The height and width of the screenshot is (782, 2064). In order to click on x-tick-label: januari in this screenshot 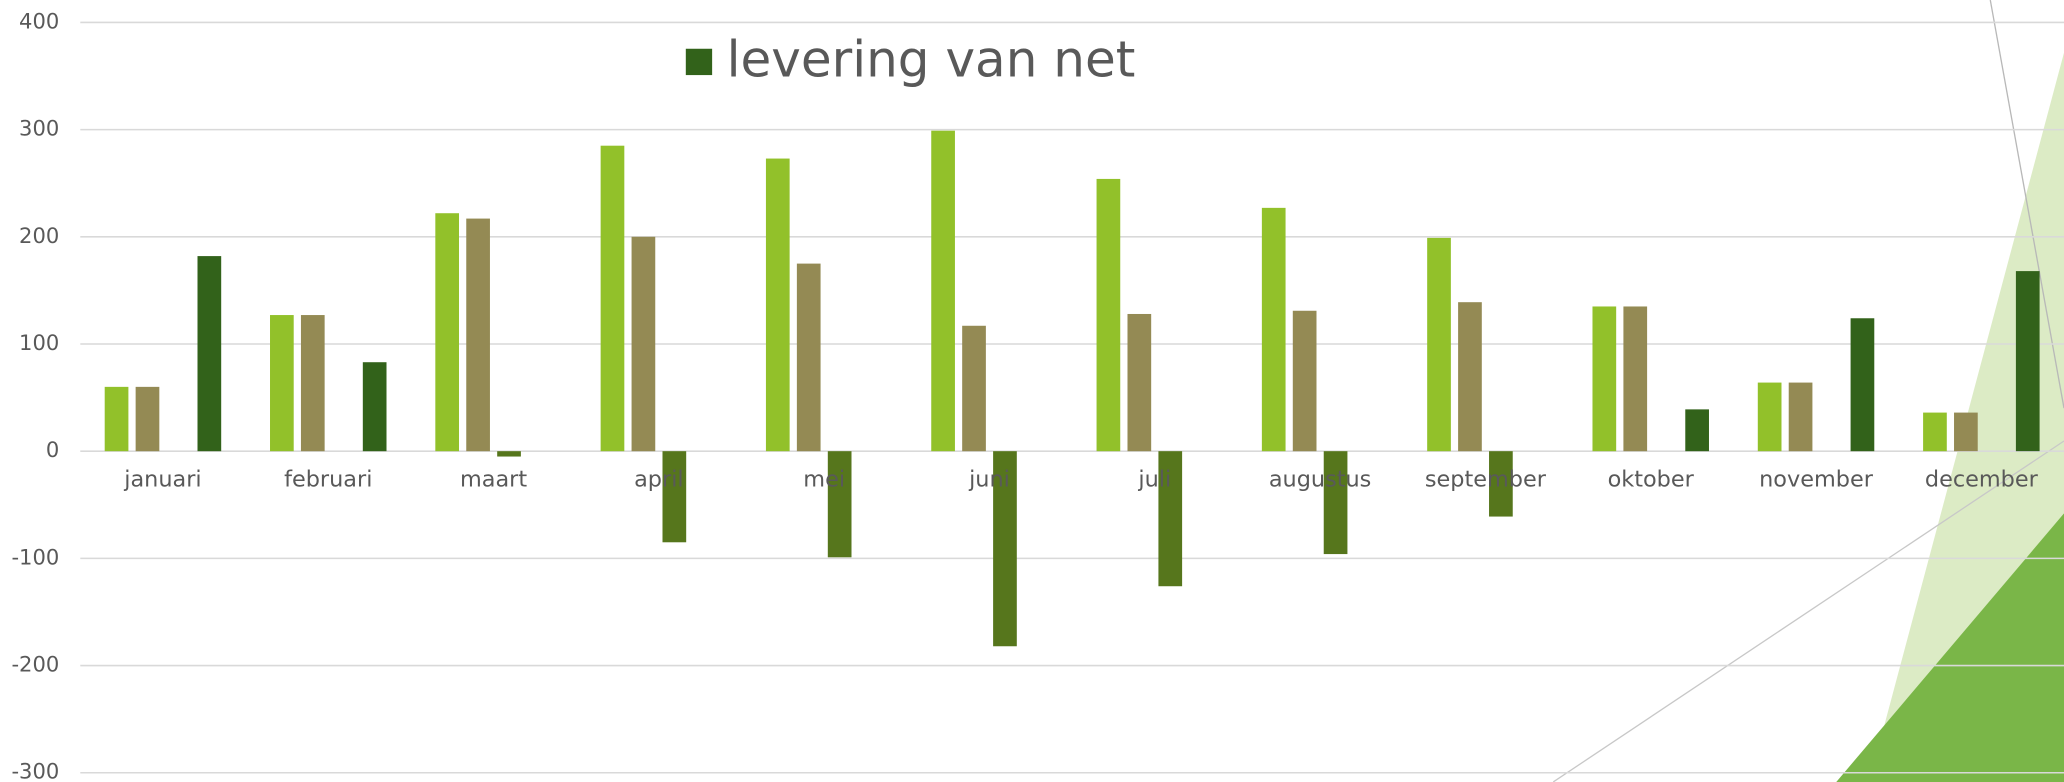, I will do `click(162, 480)`.